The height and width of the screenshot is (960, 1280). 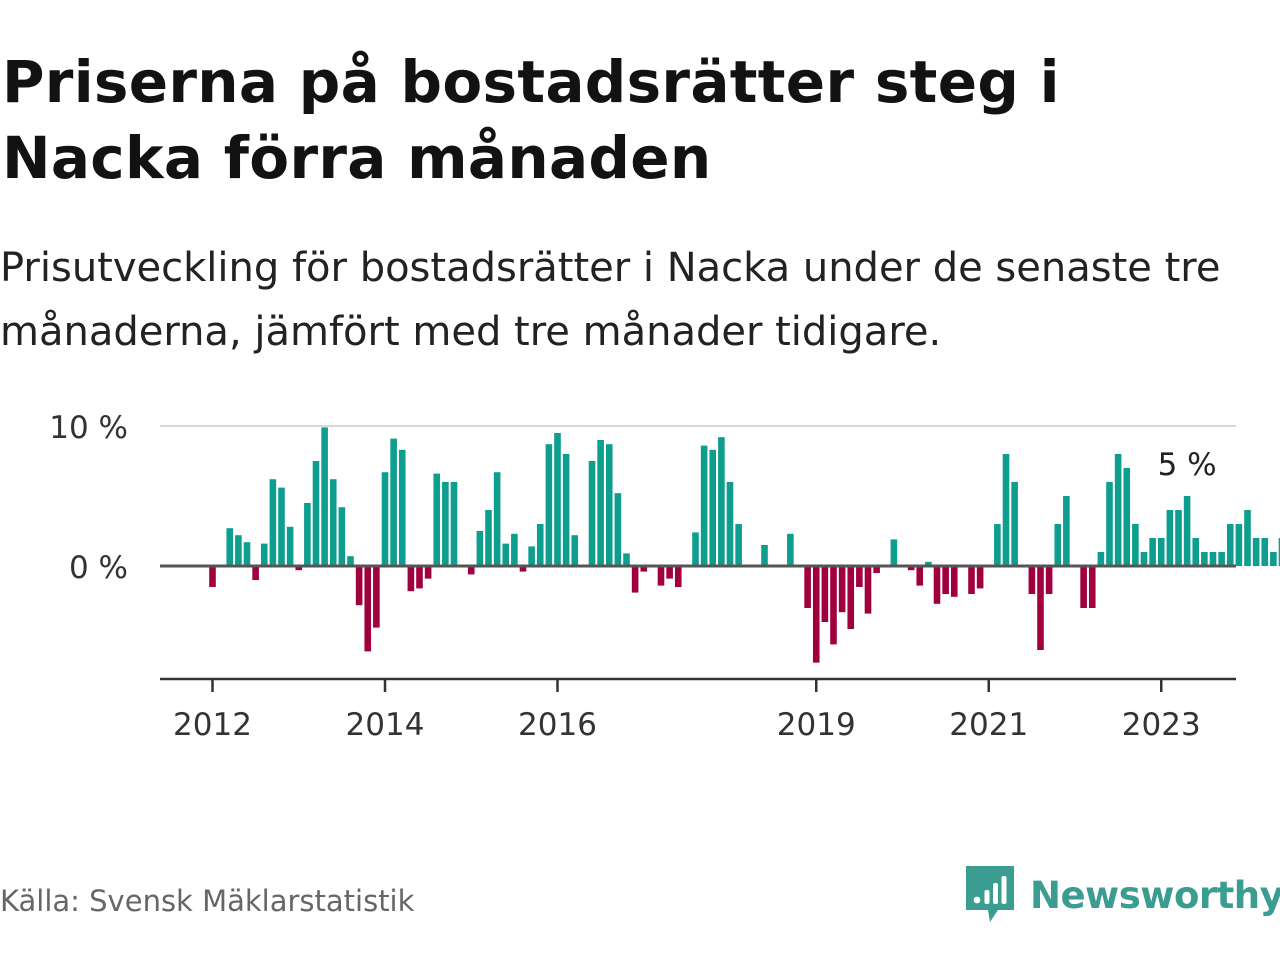 I want to click on brand-name: Newsworthy, so click(x=1155, y=895).